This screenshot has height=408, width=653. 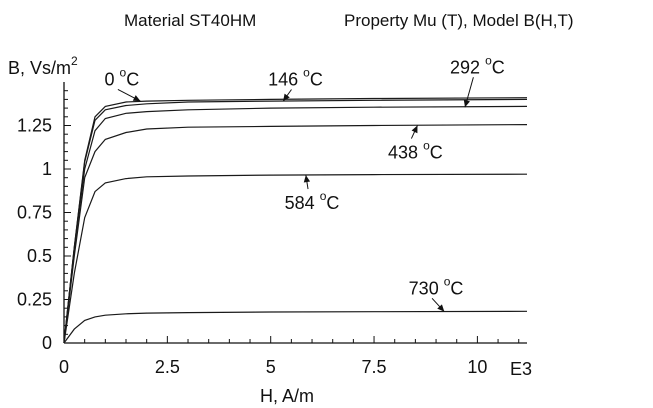 I want to click on temperature-label-3: 438 oC, so click(x=415, y=144).